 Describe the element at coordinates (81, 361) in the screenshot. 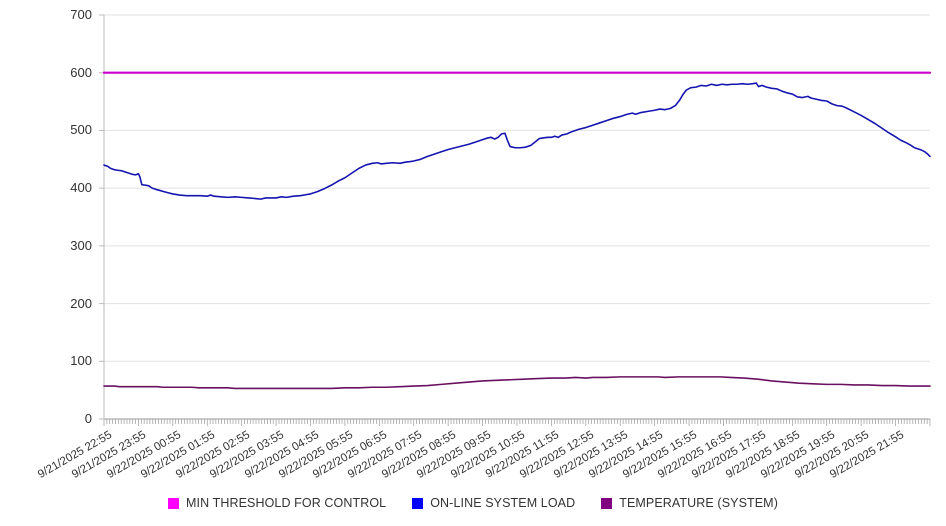

I see `y-axis-tick-label: 100` at that location.